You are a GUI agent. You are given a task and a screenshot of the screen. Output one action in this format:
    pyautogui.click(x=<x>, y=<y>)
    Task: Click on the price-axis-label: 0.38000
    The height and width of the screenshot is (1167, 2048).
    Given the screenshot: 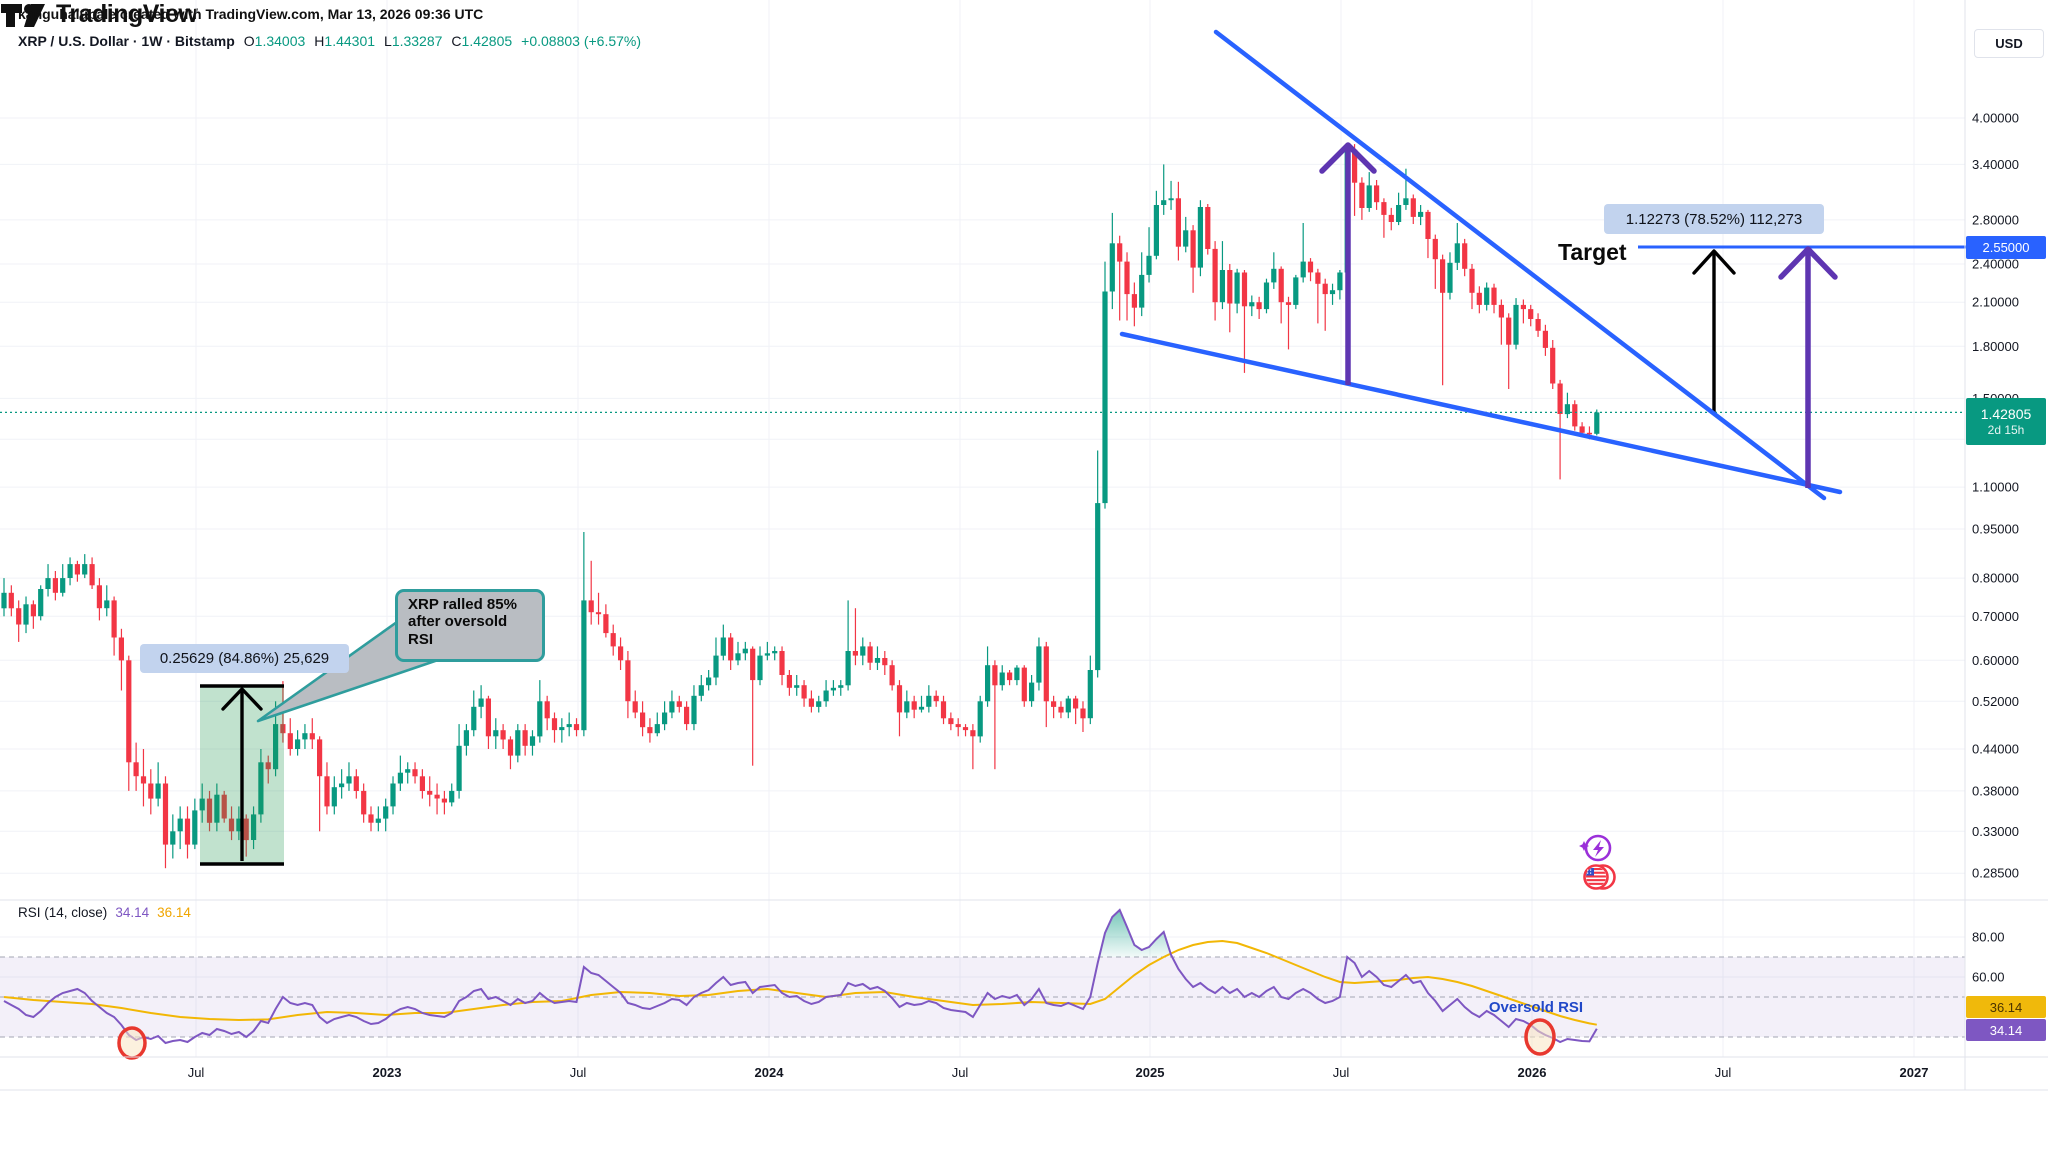 What is the action you would take?
    pyautogui.click(x=1995, y=790)
    